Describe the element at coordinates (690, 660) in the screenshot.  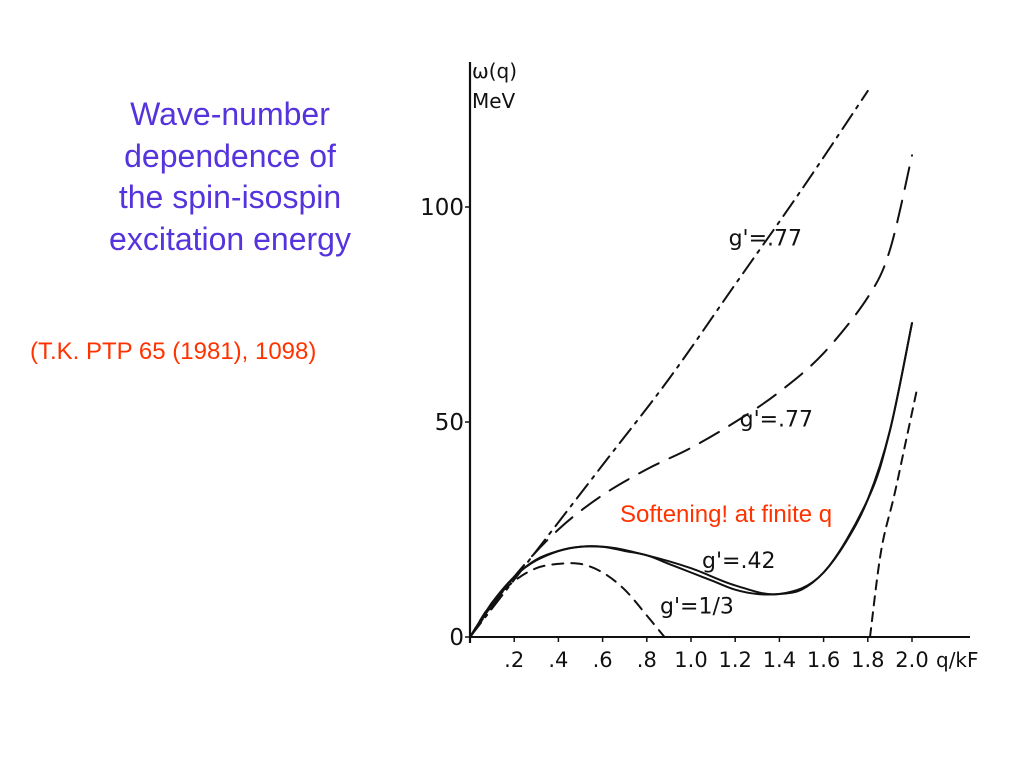
I see `x-tick-label: 1.0` at that location.